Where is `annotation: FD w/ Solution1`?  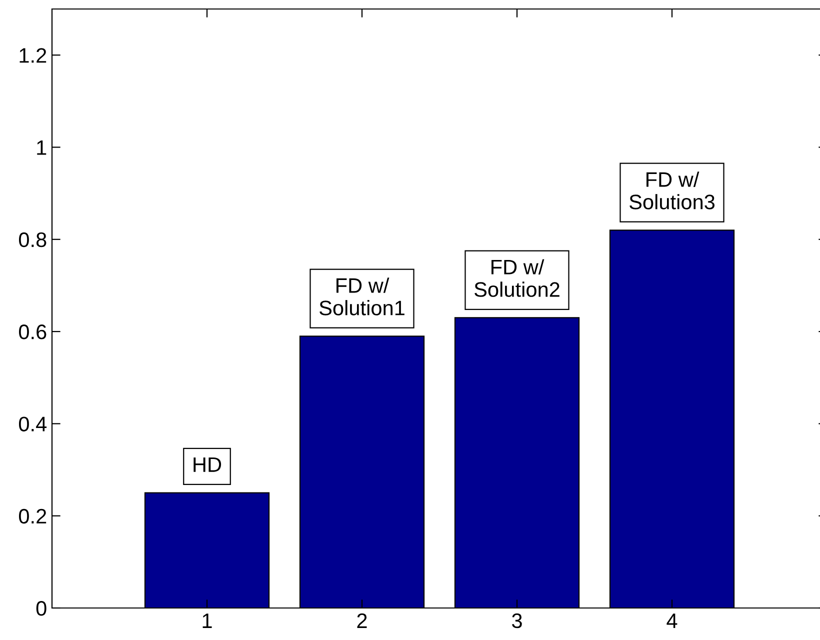 annotation: FD w/ Solution1 is located at coordinates (362, 297).